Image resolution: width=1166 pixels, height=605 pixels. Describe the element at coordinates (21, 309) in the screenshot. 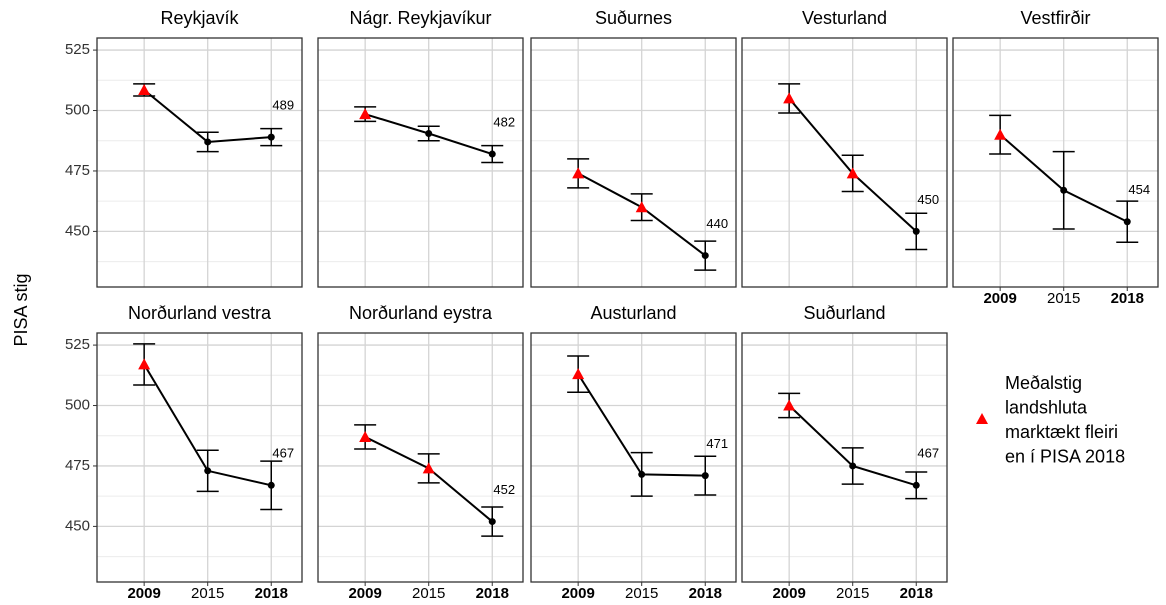

I see `y-axis-label: PISA stig` at that location.